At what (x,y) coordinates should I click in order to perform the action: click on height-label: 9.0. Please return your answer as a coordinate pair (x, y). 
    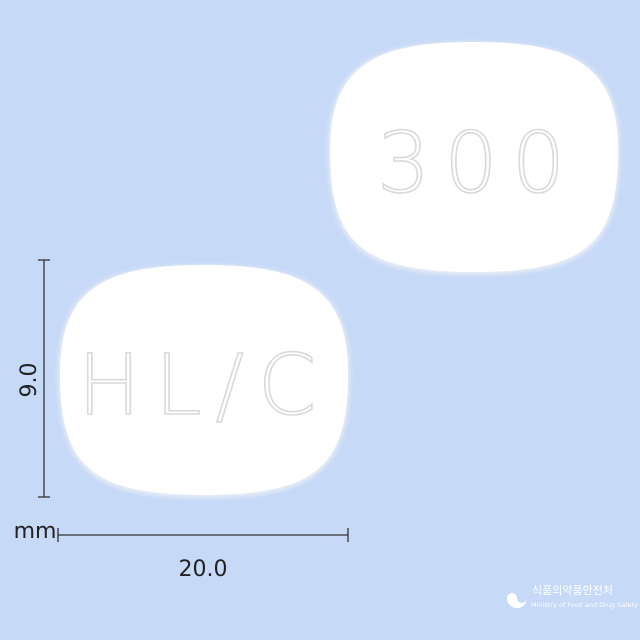
    Looking at the image, I should click on (29, 380).